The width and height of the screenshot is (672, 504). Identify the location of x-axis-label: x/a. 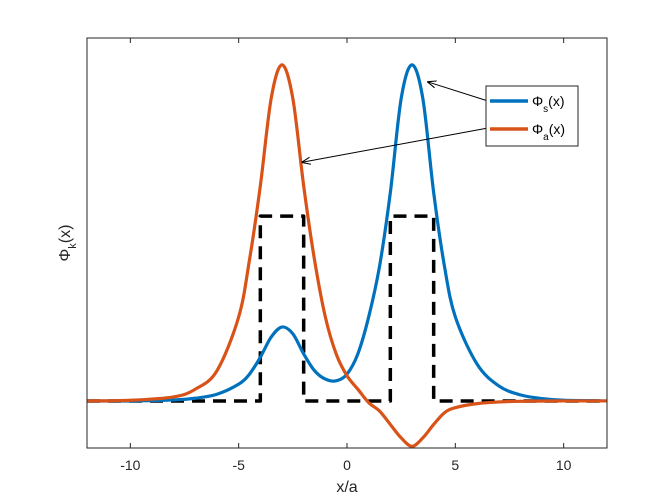
(346, 487).